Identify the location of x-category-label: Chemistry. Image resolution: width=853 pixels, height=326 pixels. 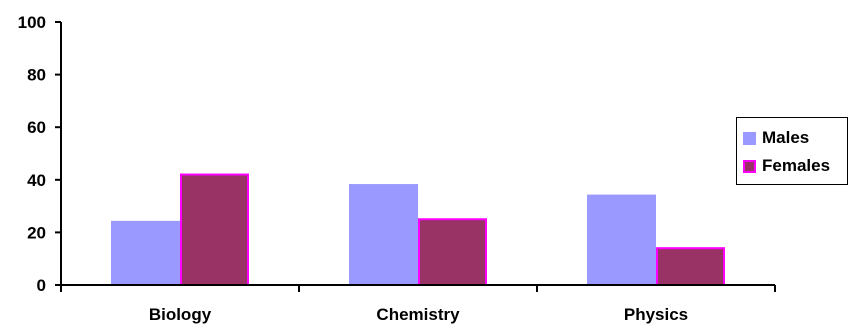
(418, 314).